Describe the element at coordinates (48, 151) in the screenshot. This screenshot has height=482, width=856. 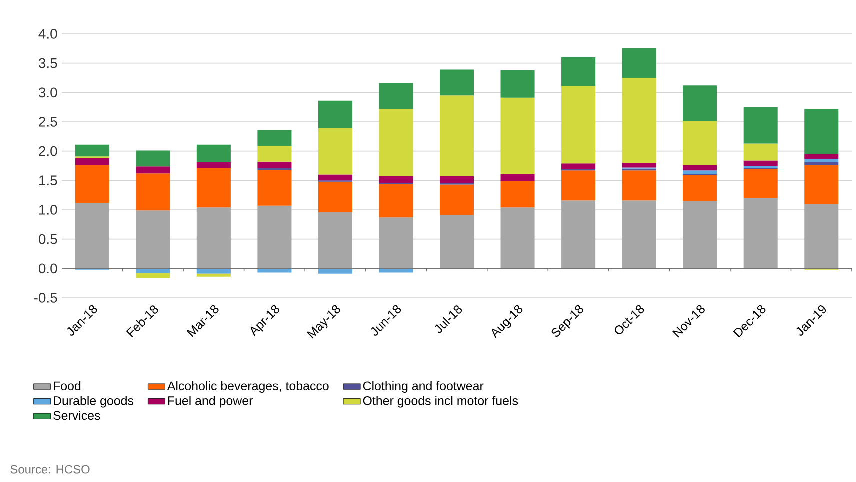
I see `y-tick-label: 2.0` at that location.